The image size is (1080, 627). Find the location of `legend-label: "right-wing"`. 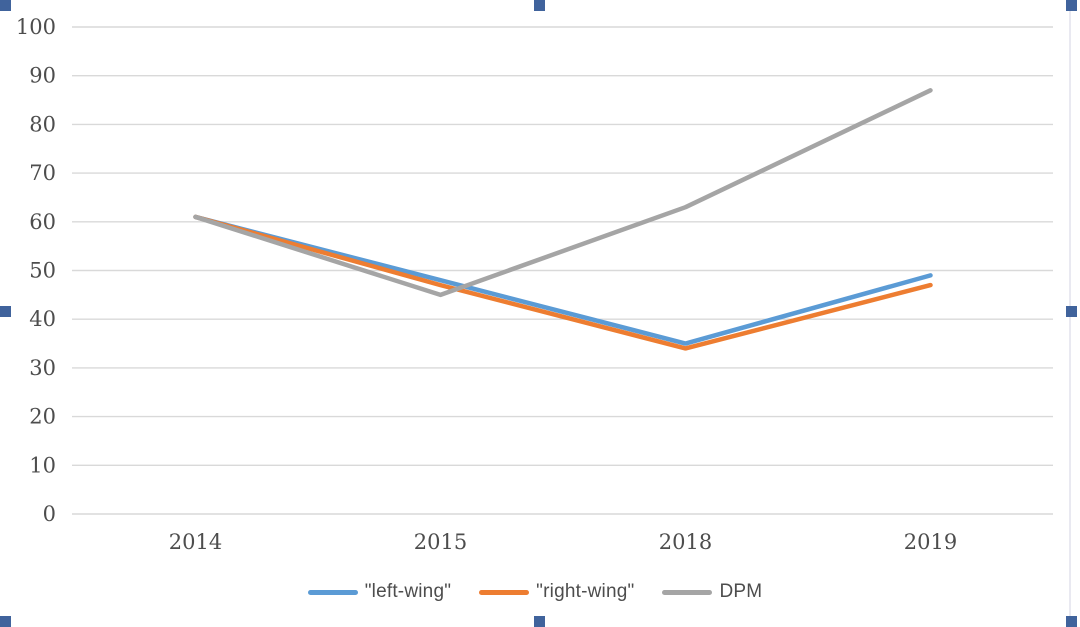

legend-label: "right-wing" is located at coordinates (585, 591).